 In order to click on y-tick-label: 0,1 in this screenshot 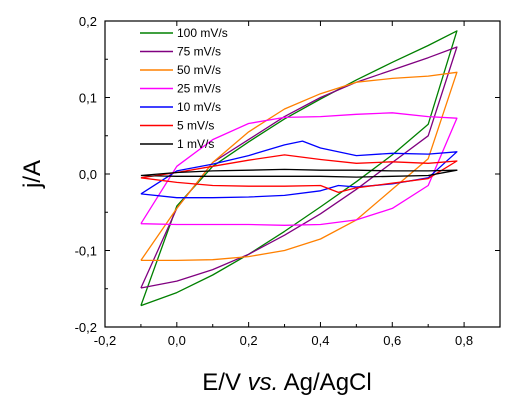, I will do `click(88, 98)`.